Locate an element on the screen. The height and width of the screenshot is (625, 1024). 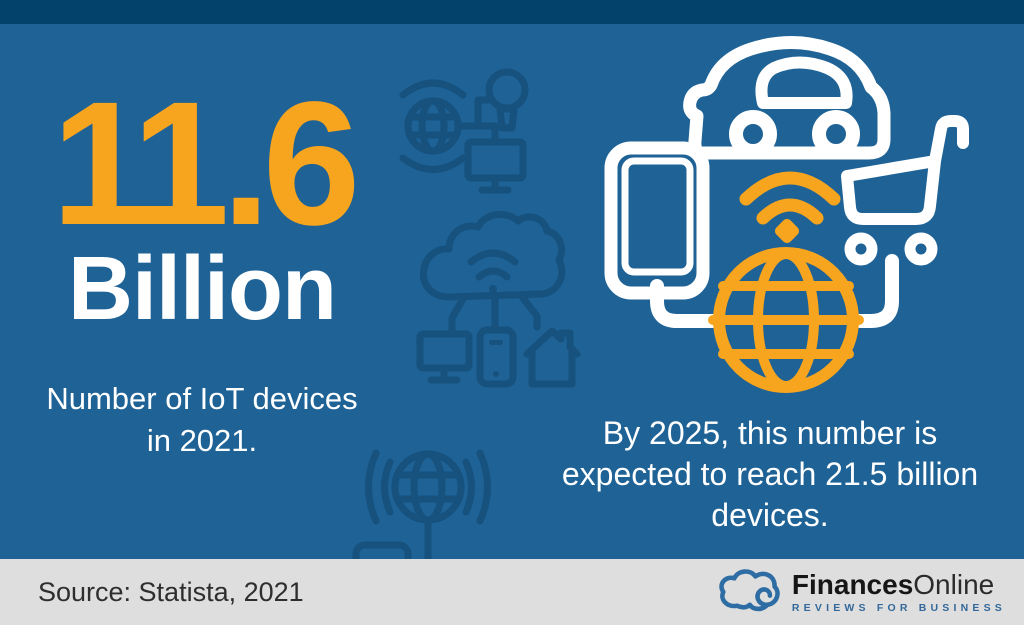
cloud-network-watermark is located at coordinates (498, 299).